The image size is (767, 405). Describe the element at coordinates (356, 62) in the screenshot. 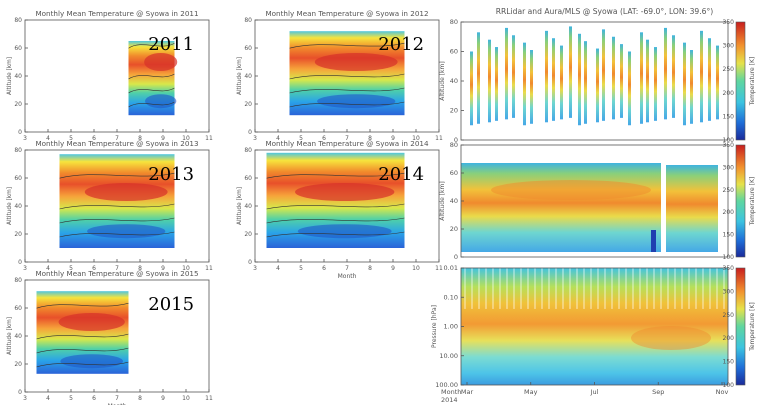

I see `panel2-warm-core` at that location.